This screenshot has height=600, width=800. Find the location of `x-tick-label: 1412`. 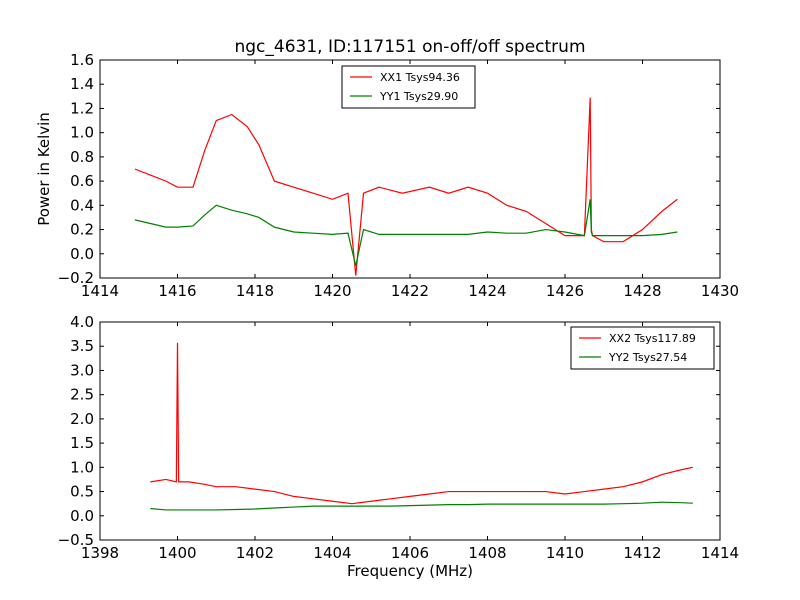

x-tick-label: 1412 is located at coordinates (642, 553).